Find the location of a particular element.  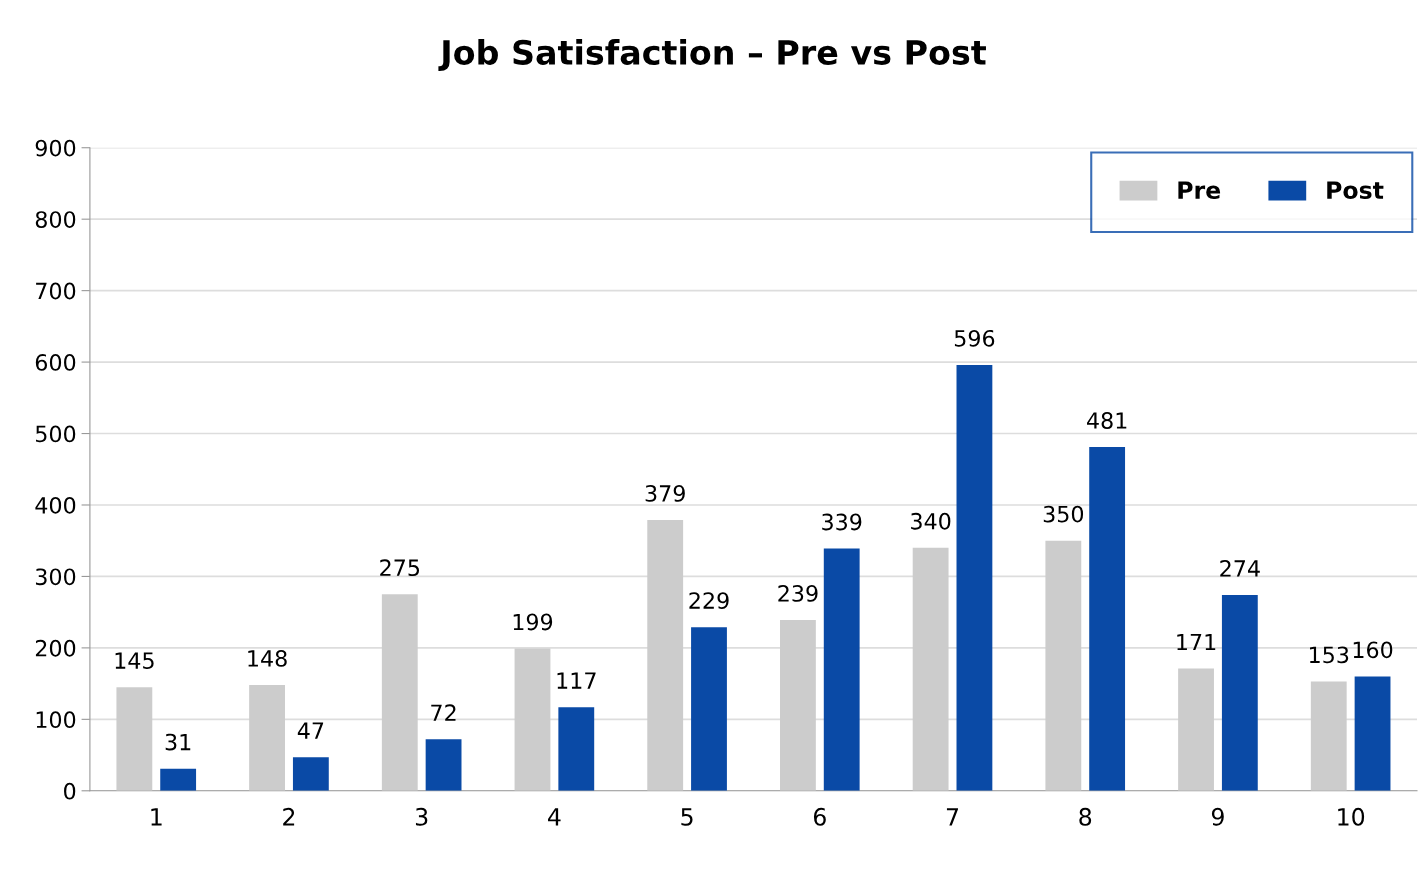

x-tick-label: 1 is located at coordinates (156, 817).